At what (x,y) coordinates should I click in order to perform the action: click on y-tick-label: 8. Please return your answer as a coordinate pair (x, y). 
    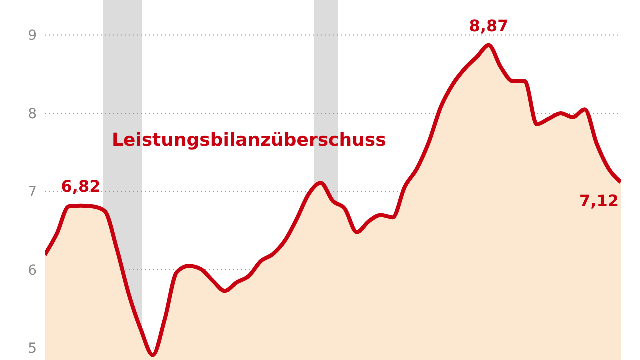
    Looking at the image, I should click on (32, 114).